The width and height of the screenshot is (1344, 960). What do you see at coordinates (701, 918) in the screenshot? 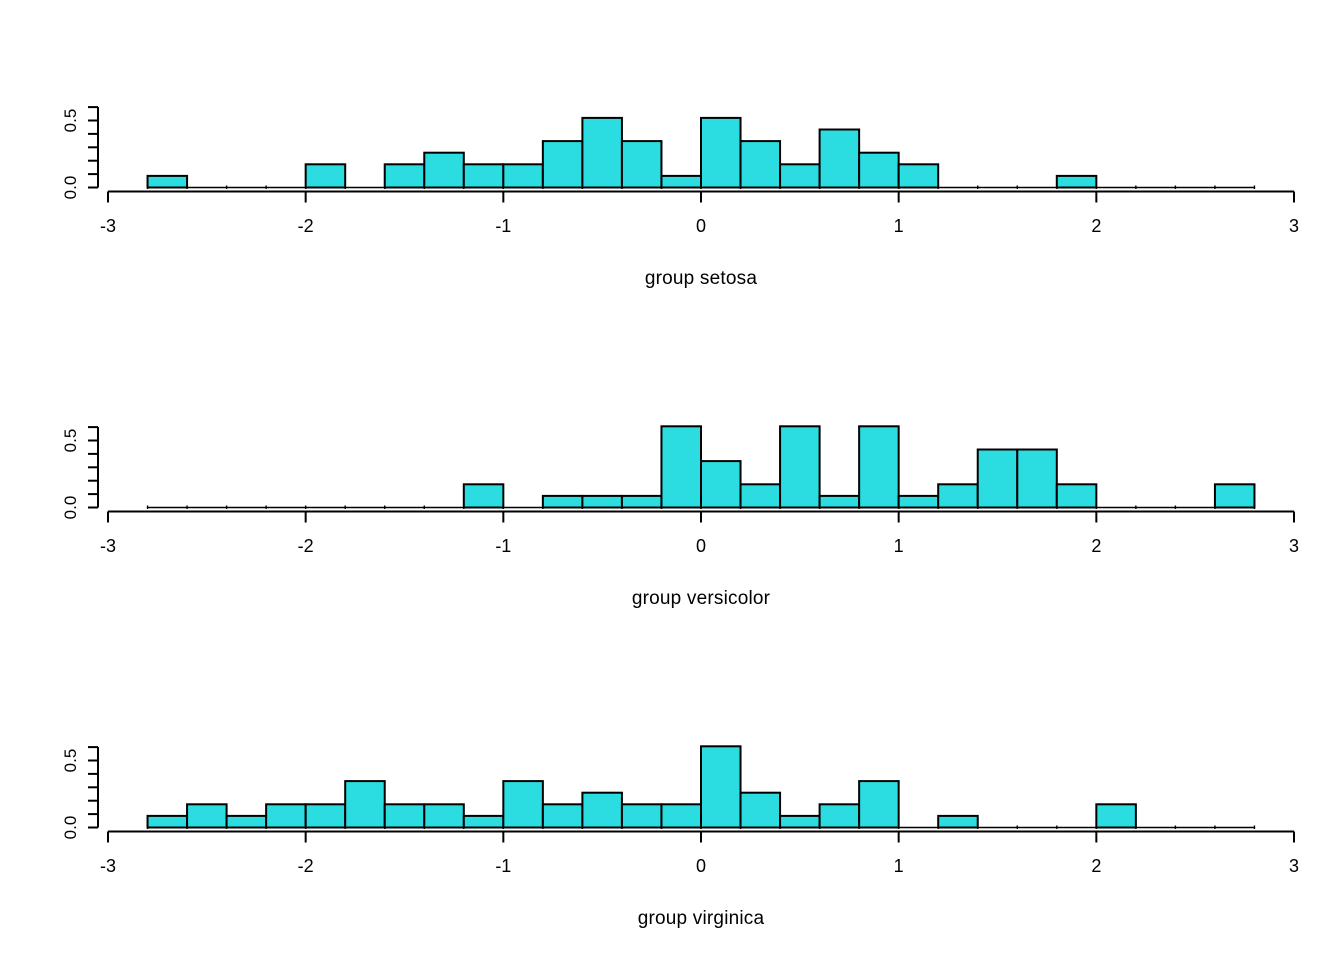
I see `group-label-virginica: group virginica` at bounding box center [701, 918].